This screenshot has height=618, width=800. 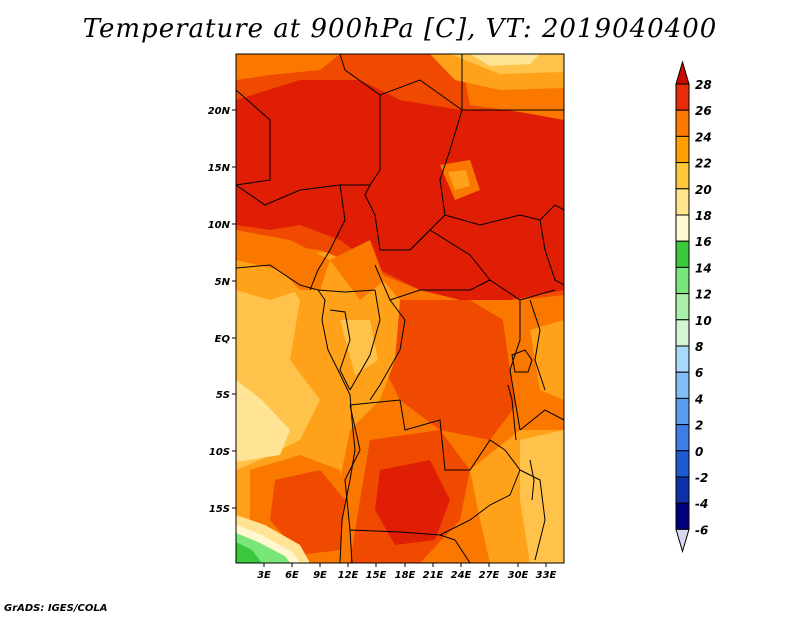 I want to click on boundary-drc-congo, so click(x=387, y=350).